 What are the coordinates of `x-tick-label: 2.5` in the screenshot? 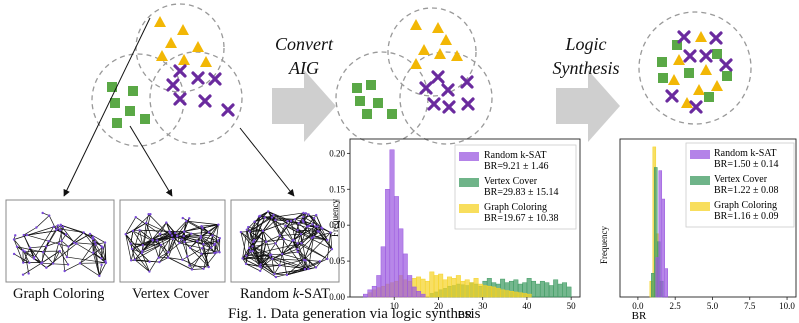 It's located at (676, 306).